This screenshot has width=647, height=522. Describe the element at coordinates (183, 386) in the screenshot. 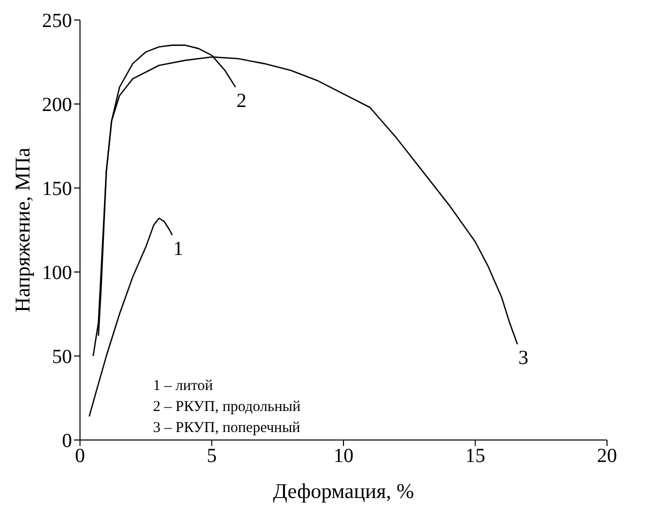

I see `annotation: 1 – литой` at that location.